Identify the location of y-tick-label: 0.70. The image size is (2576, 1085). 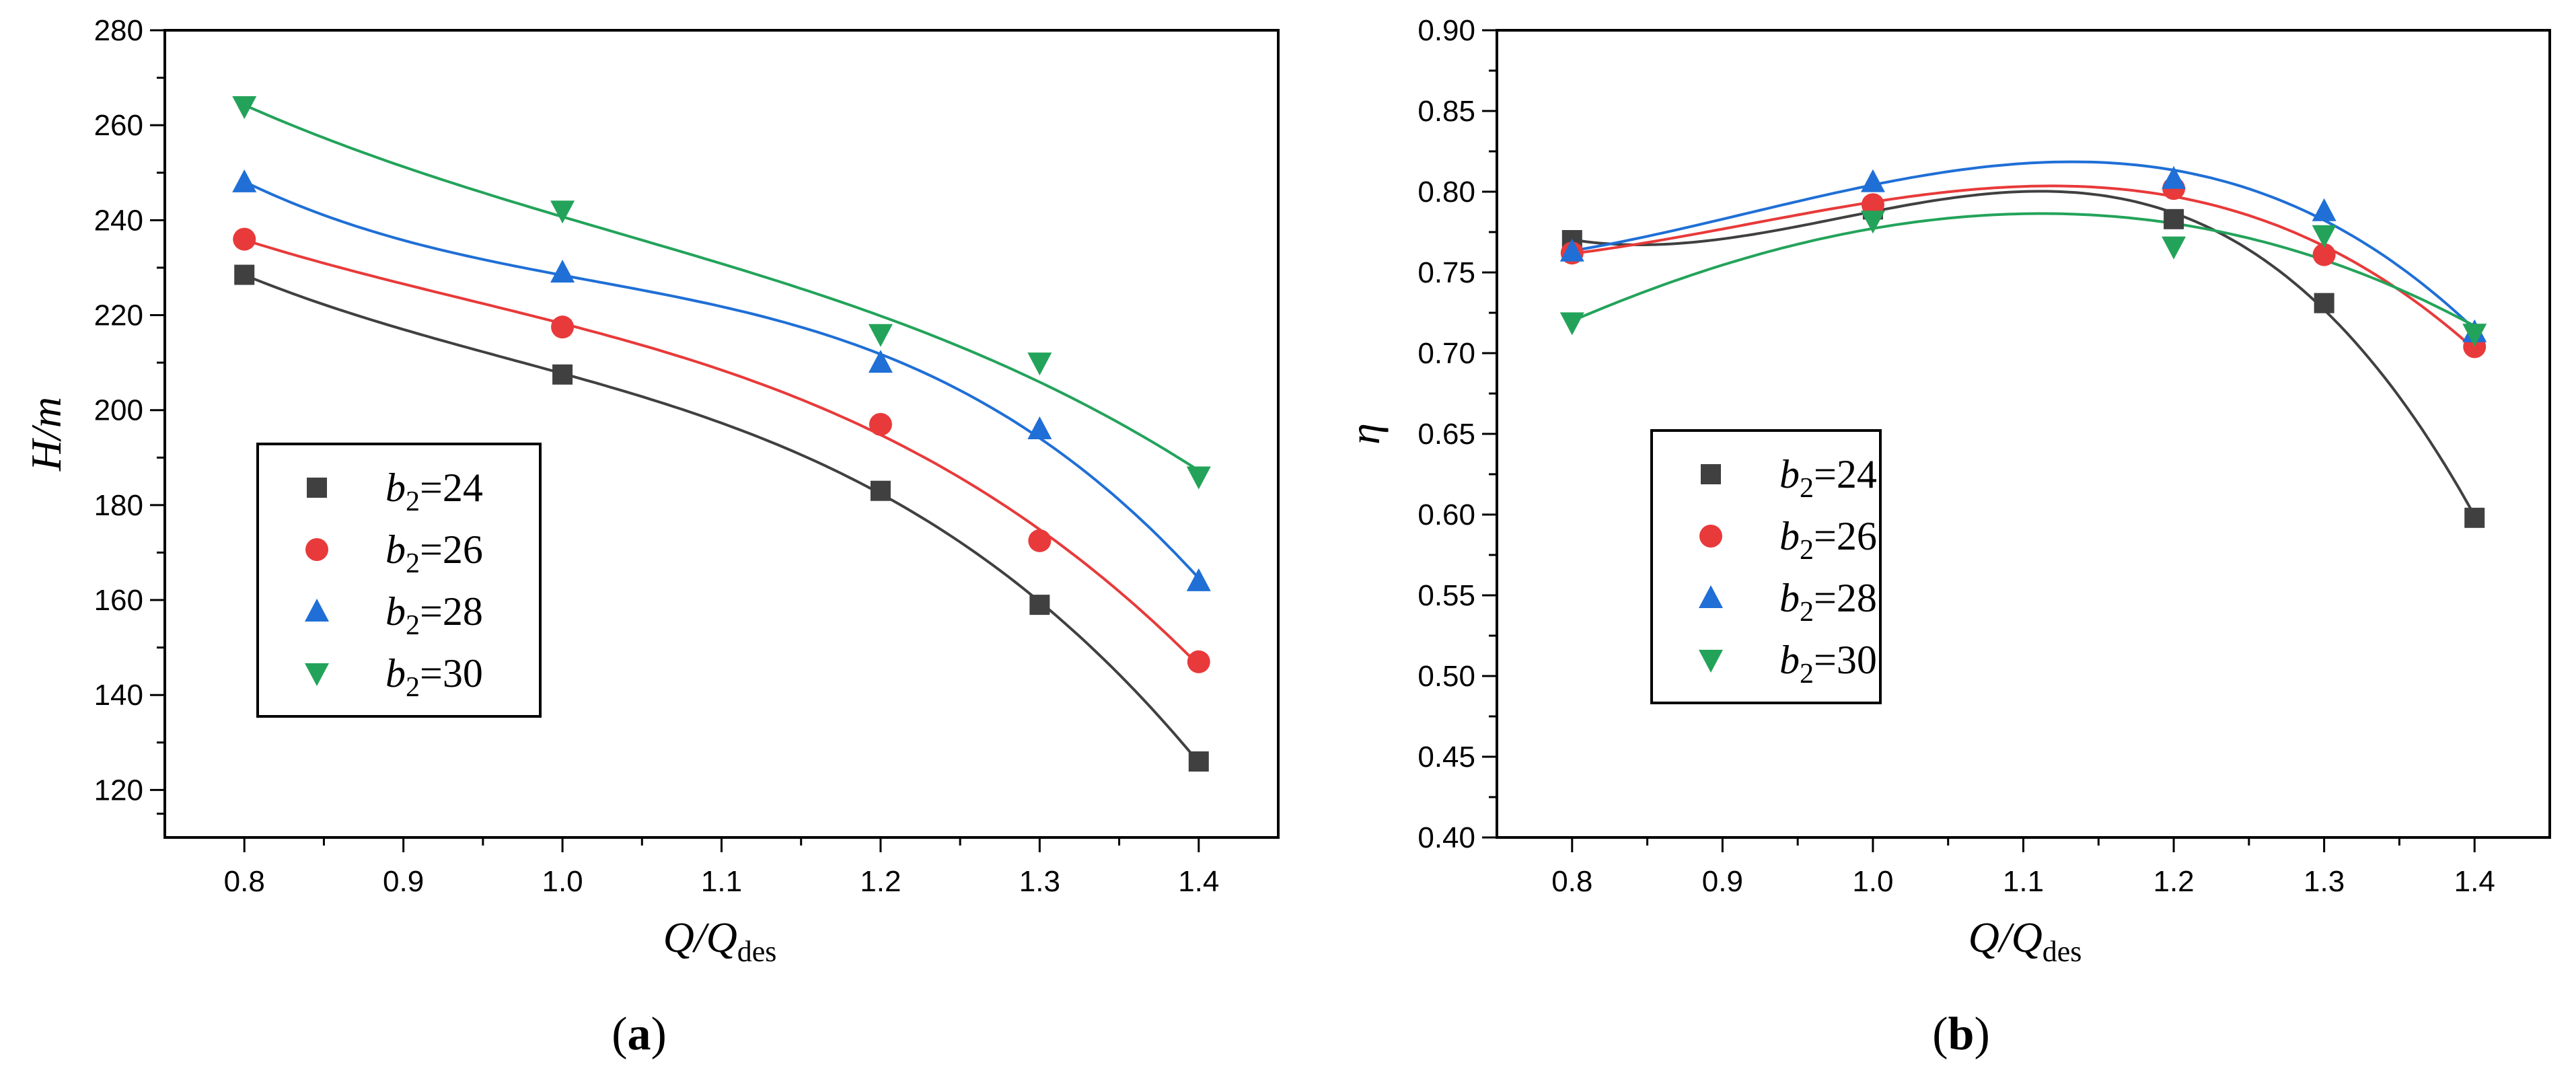
(1446, 353).